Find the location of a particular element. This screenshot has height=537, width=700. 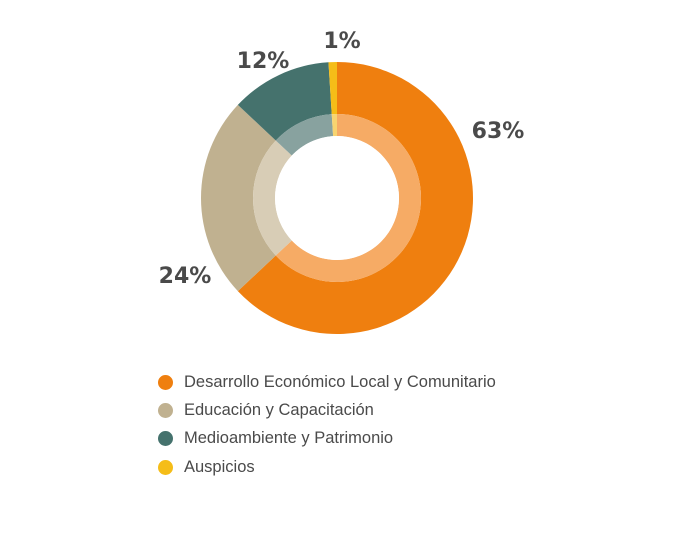

slice-3-value-label: 12% is located at coordinates (263, 61).